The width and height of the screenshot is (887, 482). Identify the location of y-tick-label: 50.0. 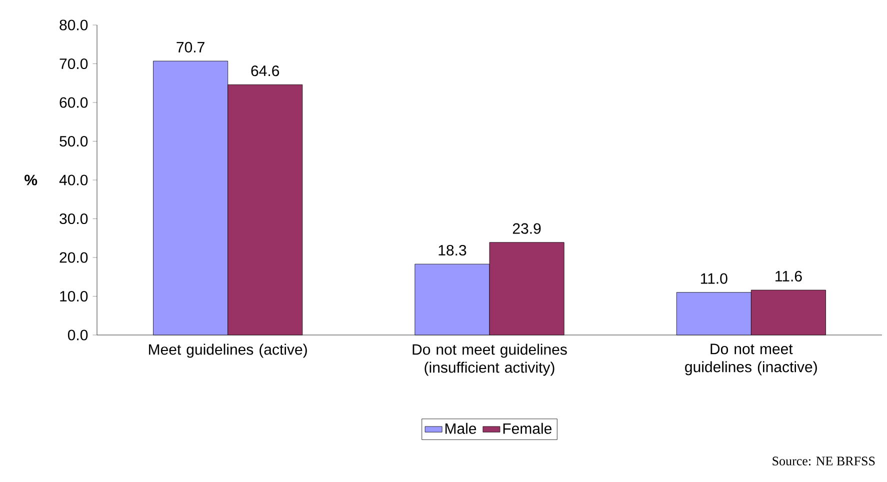
(74, 141).